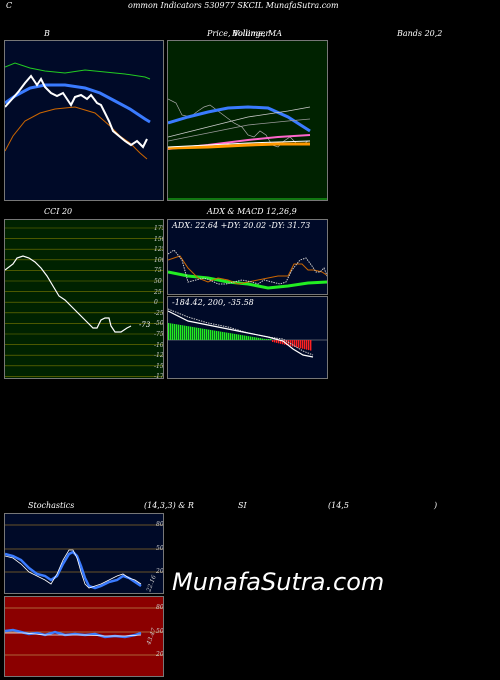 This screenshot has height=680, width=500. Describe the element at coordinates (84, 631) in the screenshot. I see `rsi-plot` at that location.